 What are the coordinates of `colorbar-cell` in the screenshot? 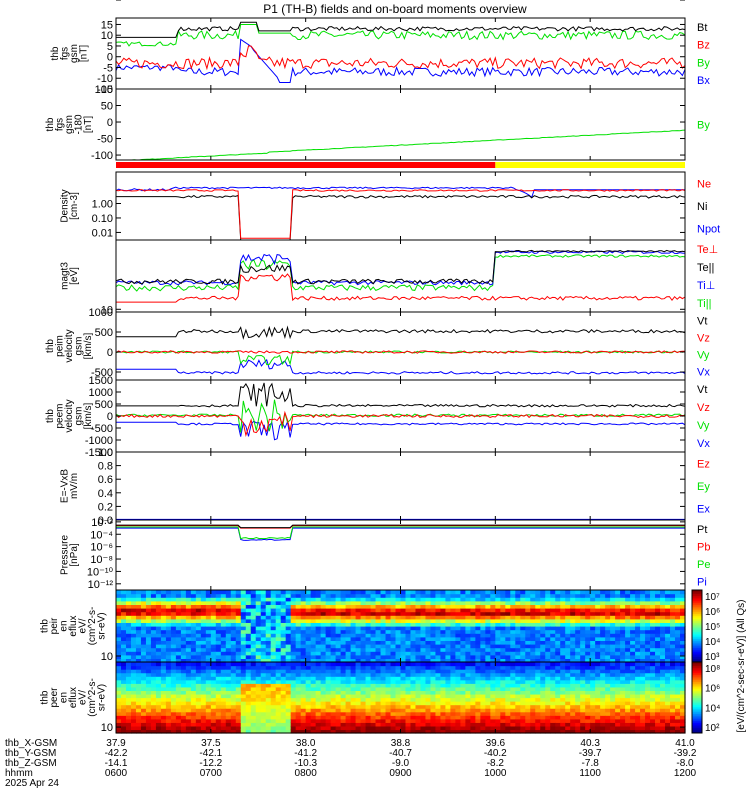 It's located at (697, 638).